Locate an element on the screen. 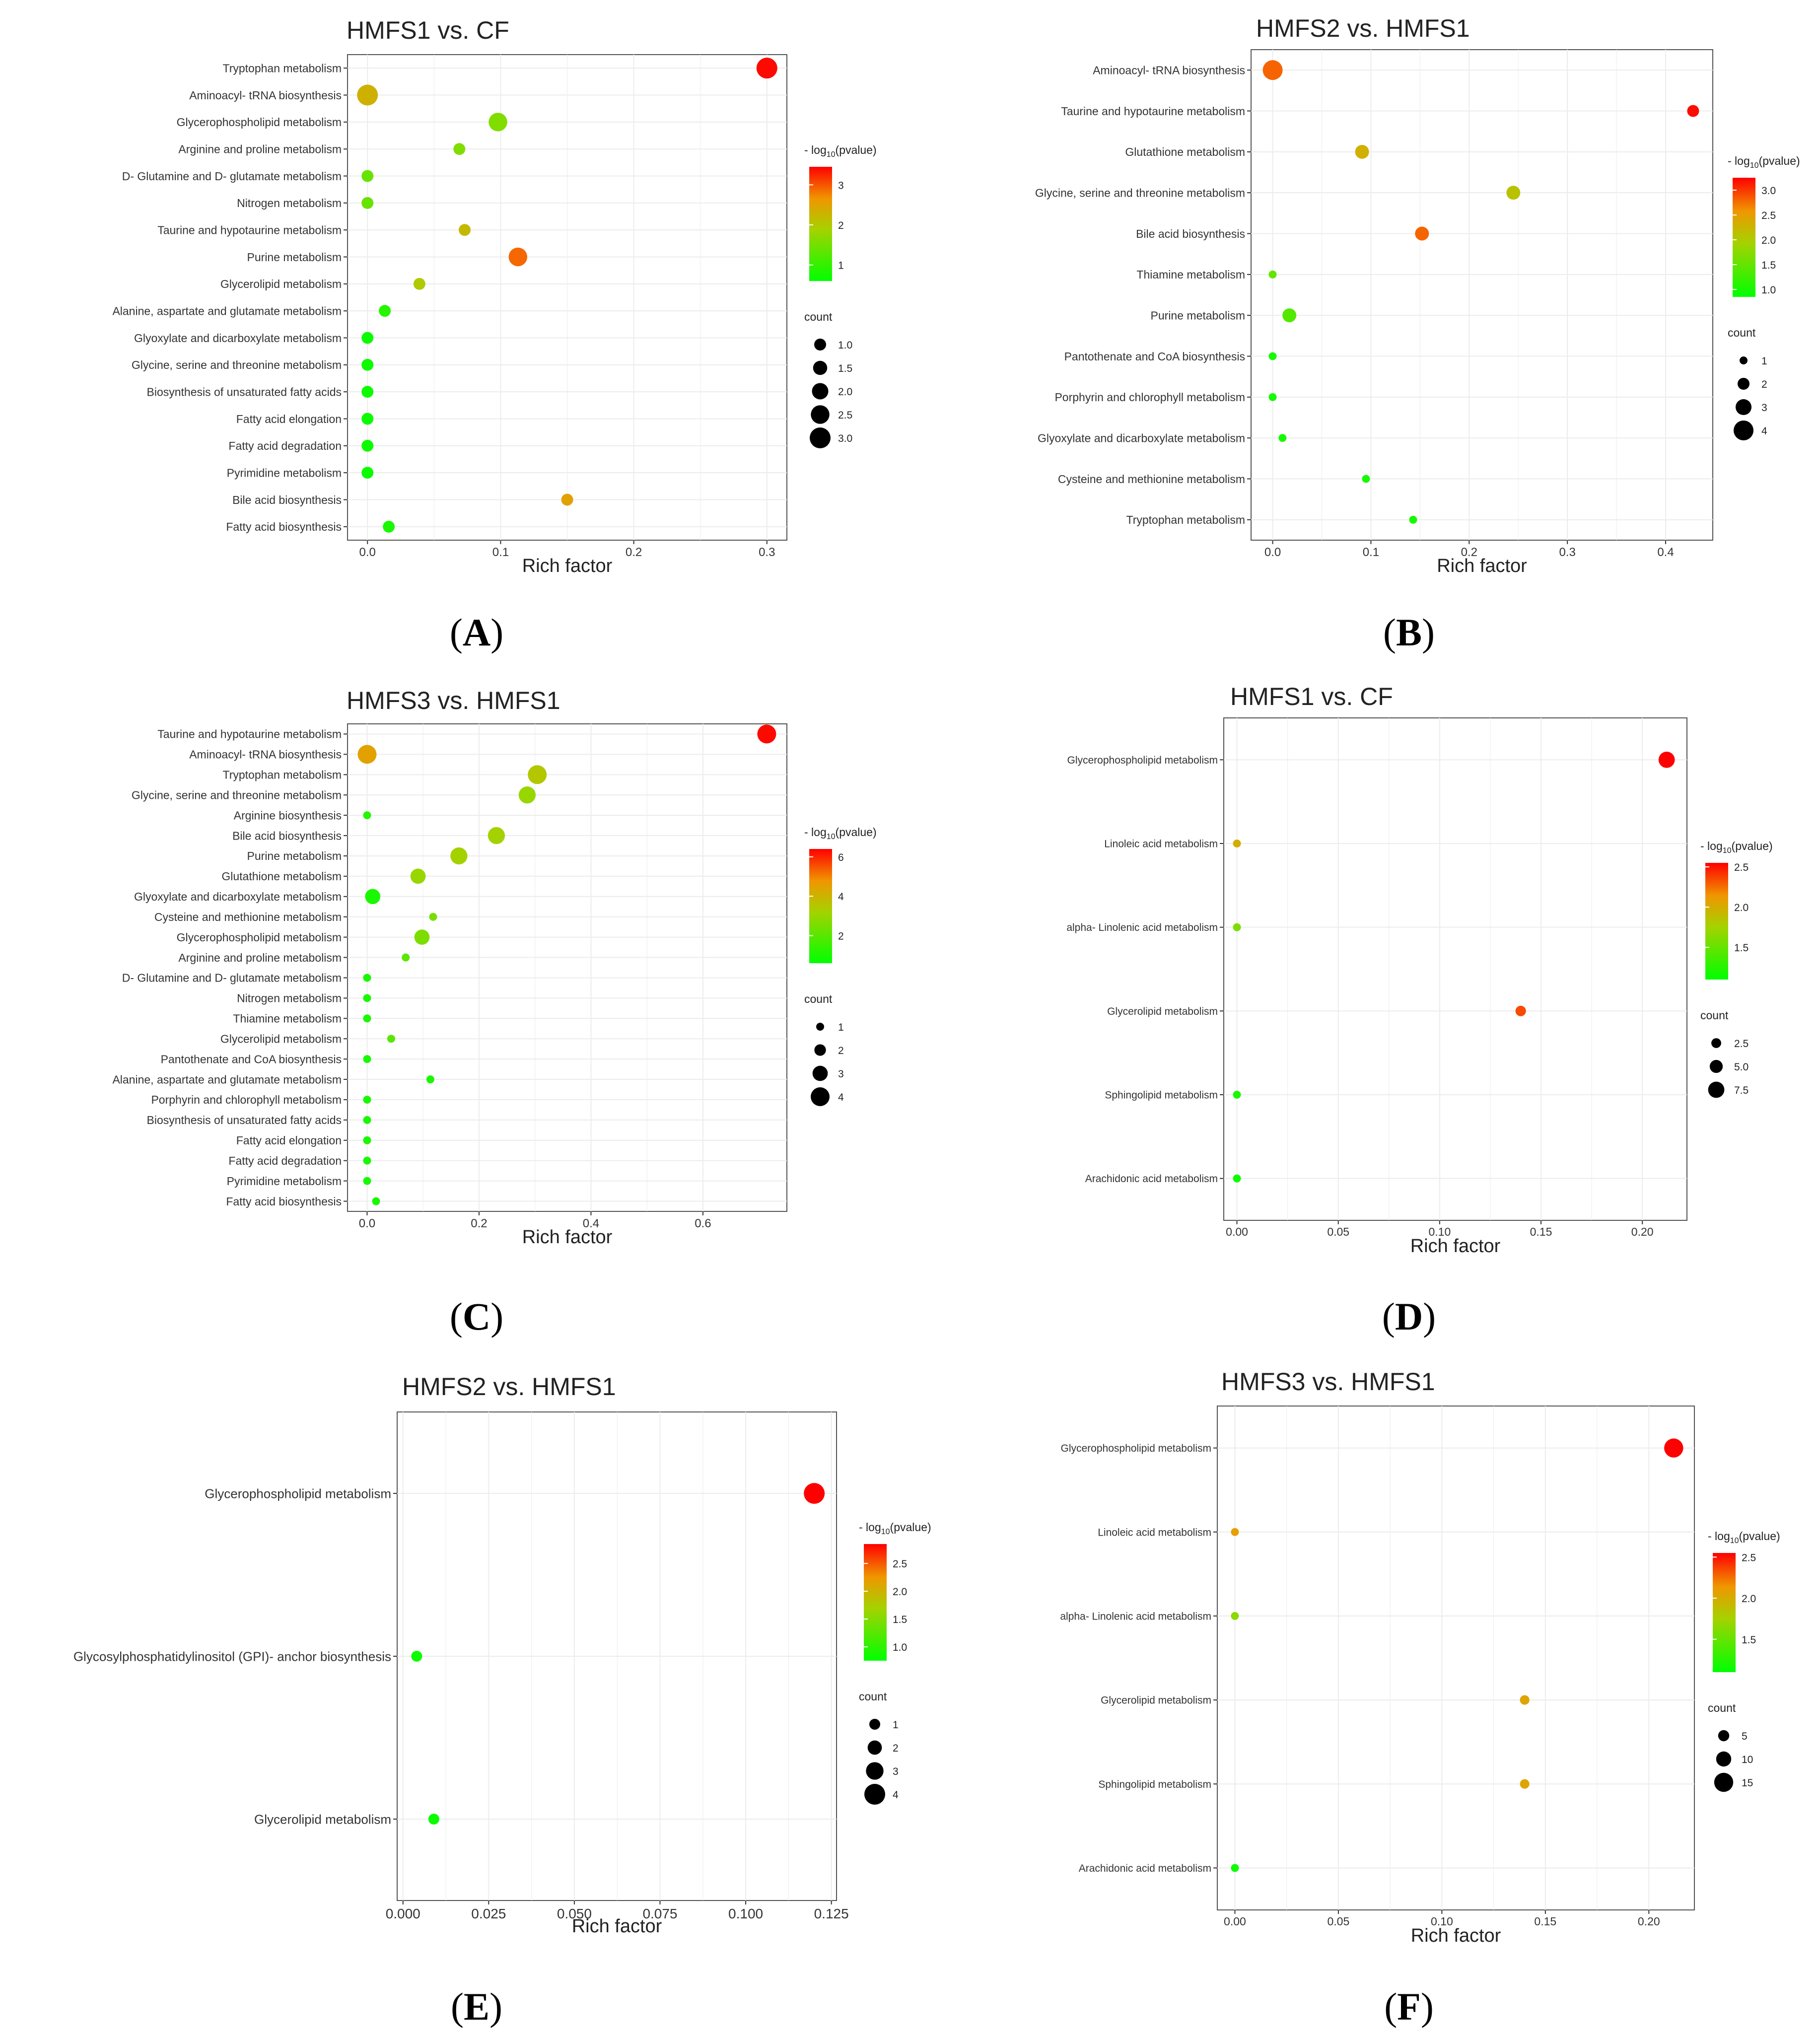 The image size is (1820, 2042). plot-area is located at coordinates (1455, 969).